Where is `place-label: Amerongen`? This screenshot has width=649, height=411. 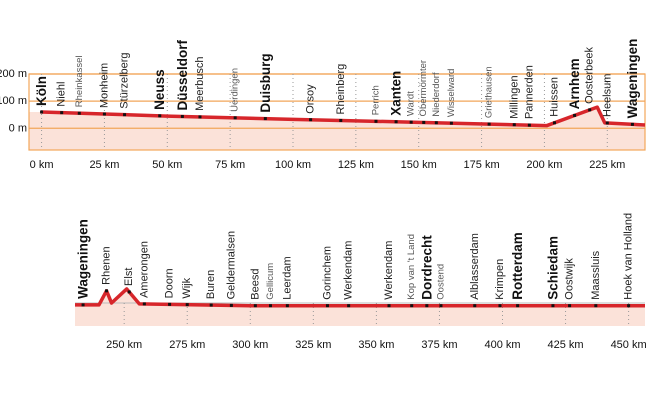 place-label: Amerongen is located at coordinates (144, 269).